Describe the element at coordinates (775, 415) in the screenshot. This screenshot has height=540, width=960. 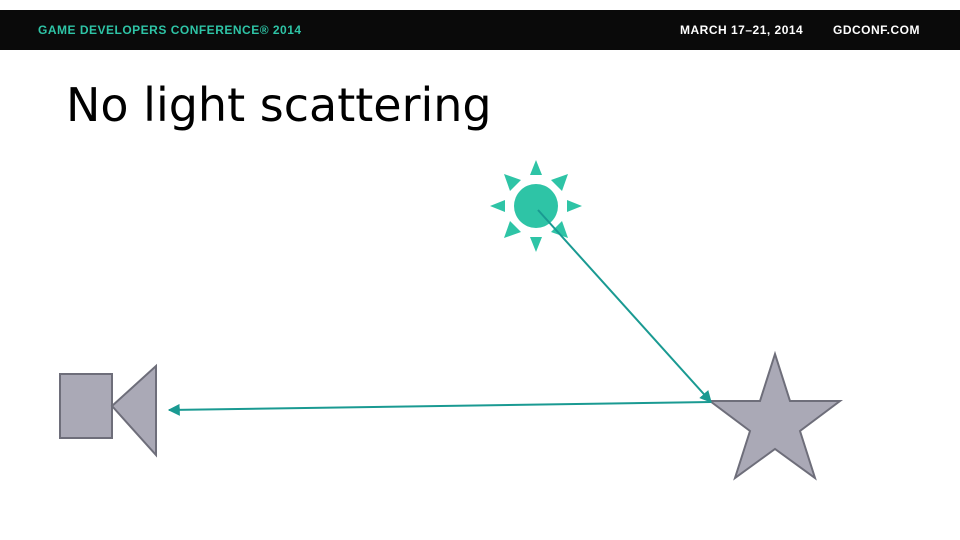
I see `star-icon` at that location.